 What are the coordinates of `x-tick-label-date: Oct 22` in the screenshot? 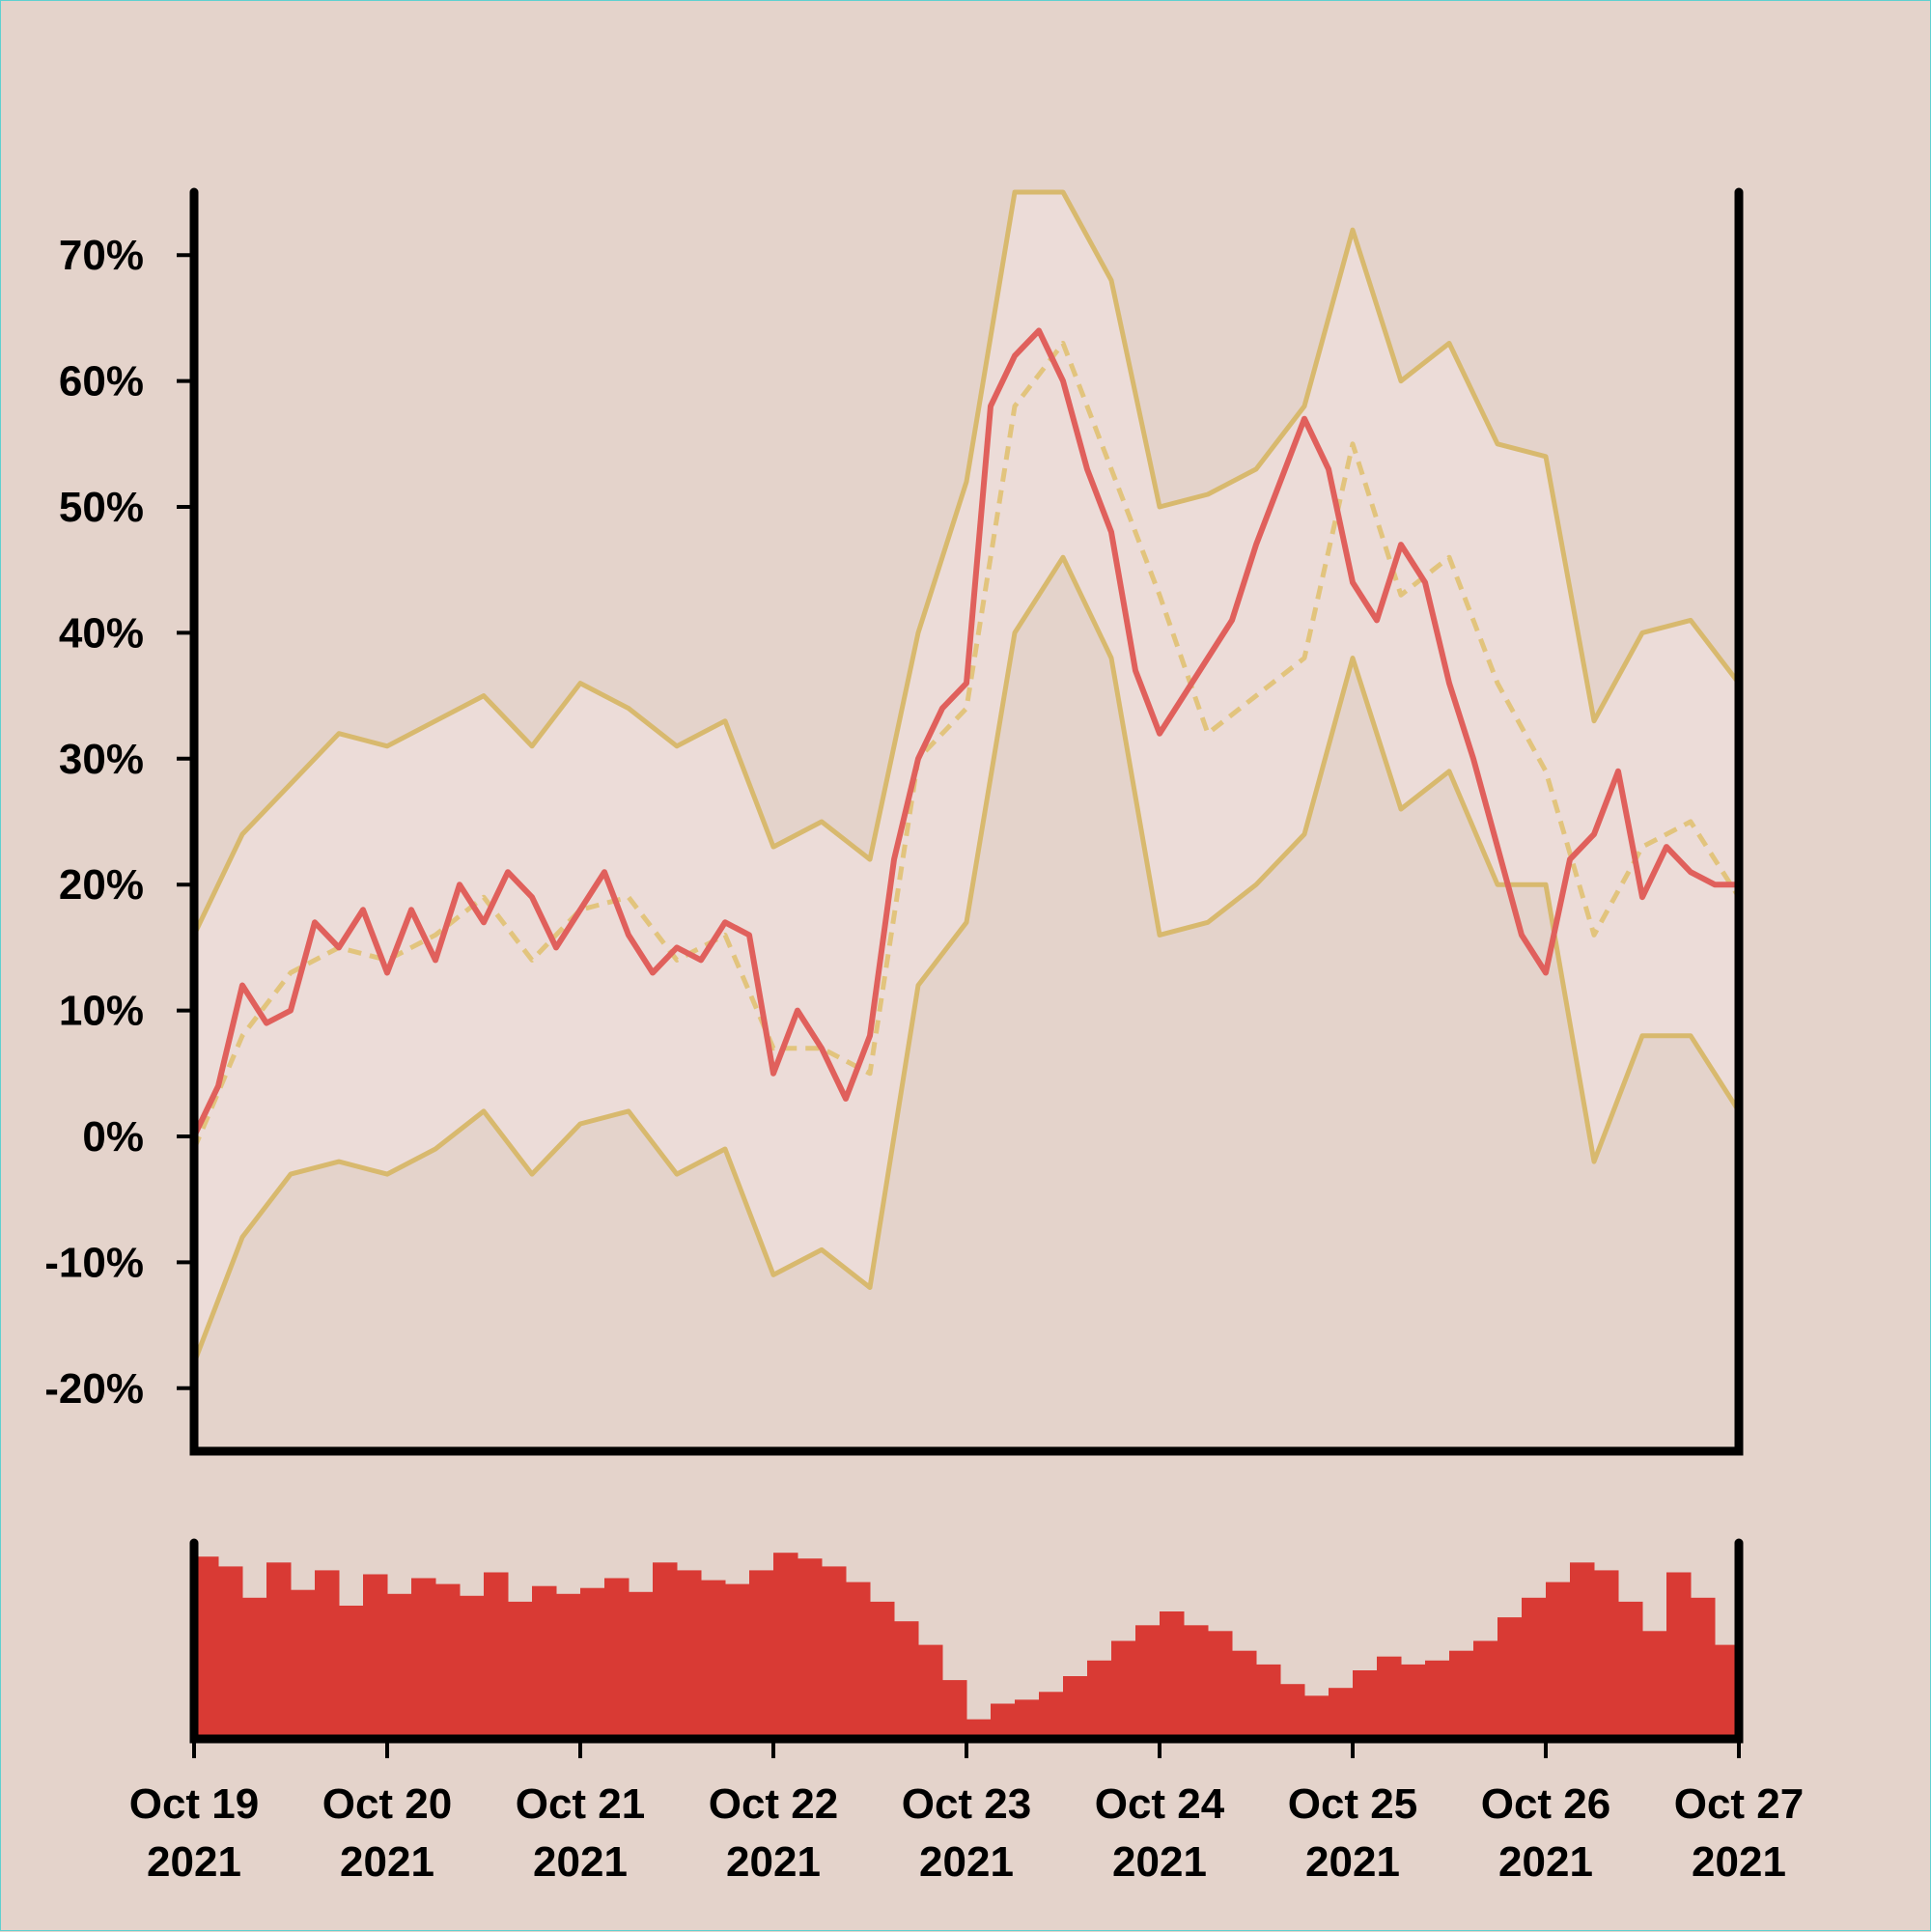 It's located at (774, 1804).